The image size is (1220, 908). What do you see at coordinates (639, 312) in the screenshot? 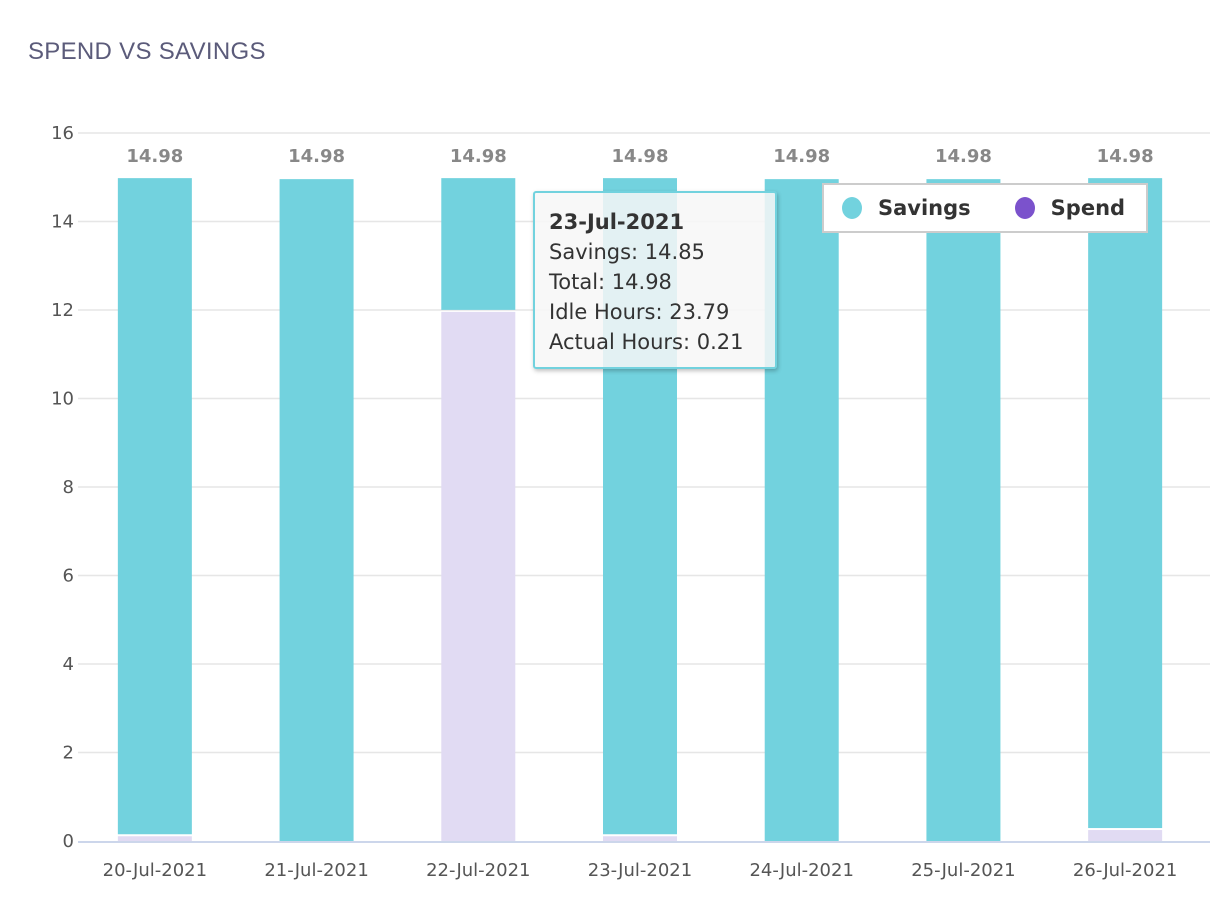
I see `tooltip-line: Idle Hours: 23.79` at bounding box center [639, 312].